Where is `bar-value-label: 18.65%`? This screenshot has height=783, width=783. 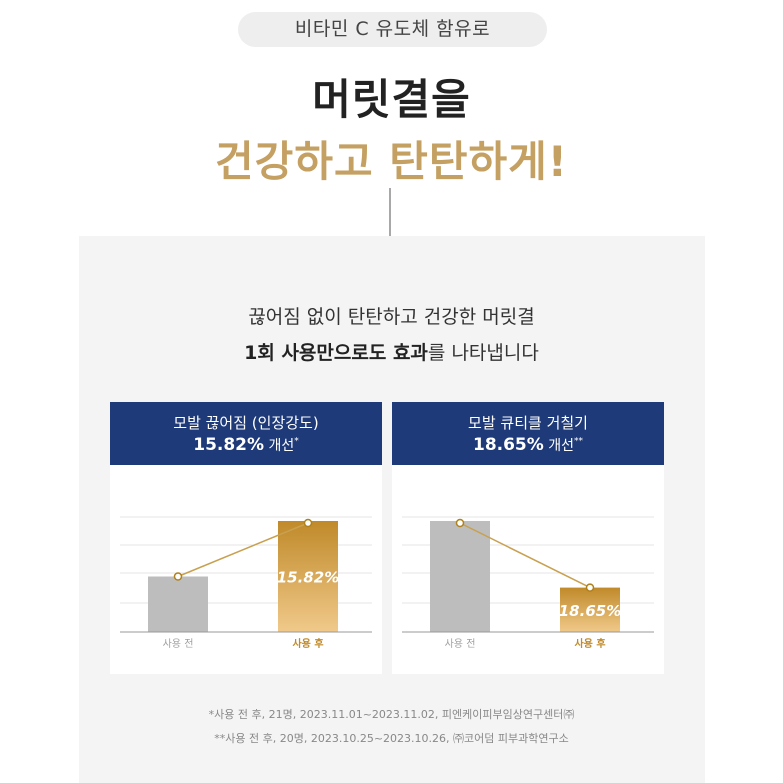
bar-value-label: 18.65% is located at coordinates (590, 611).